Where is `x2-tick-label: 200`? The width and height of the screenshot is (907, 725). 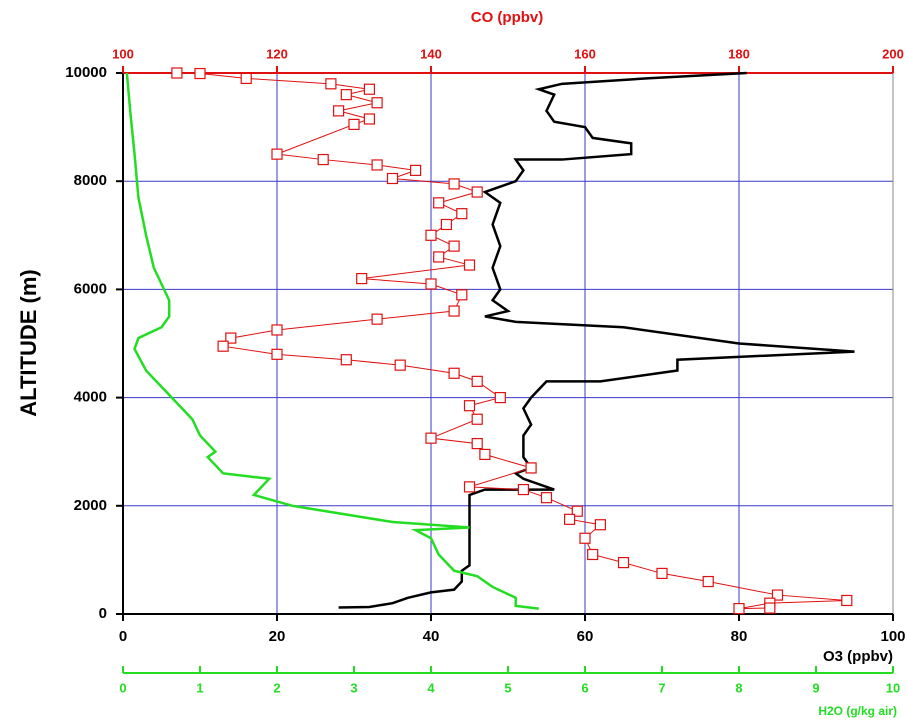 x2-tick-label: 200 is located at coordinates (893, 53).